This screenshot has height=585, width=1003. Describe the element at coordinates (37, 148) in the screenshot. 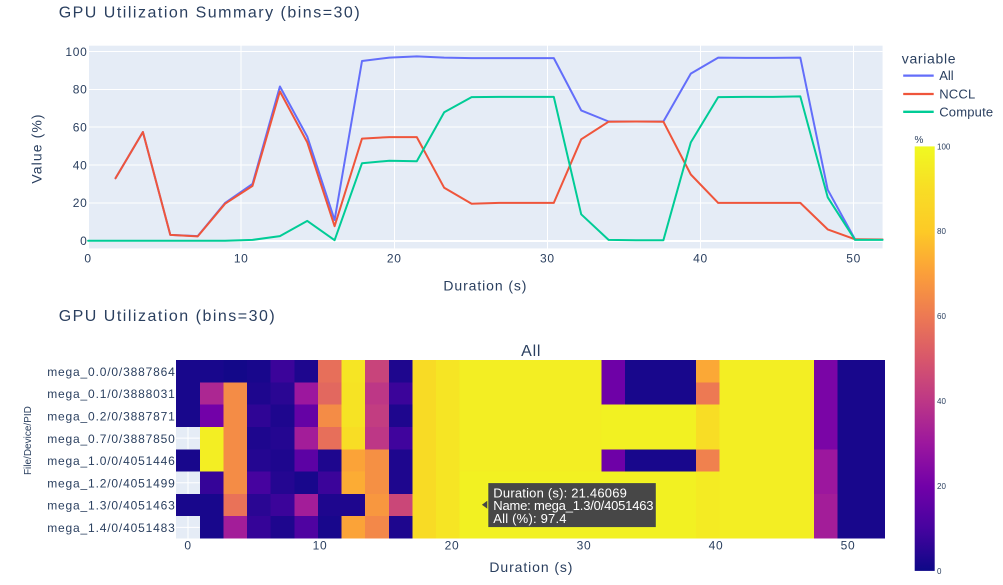

I see `svg-text: Value (%)` at that location.